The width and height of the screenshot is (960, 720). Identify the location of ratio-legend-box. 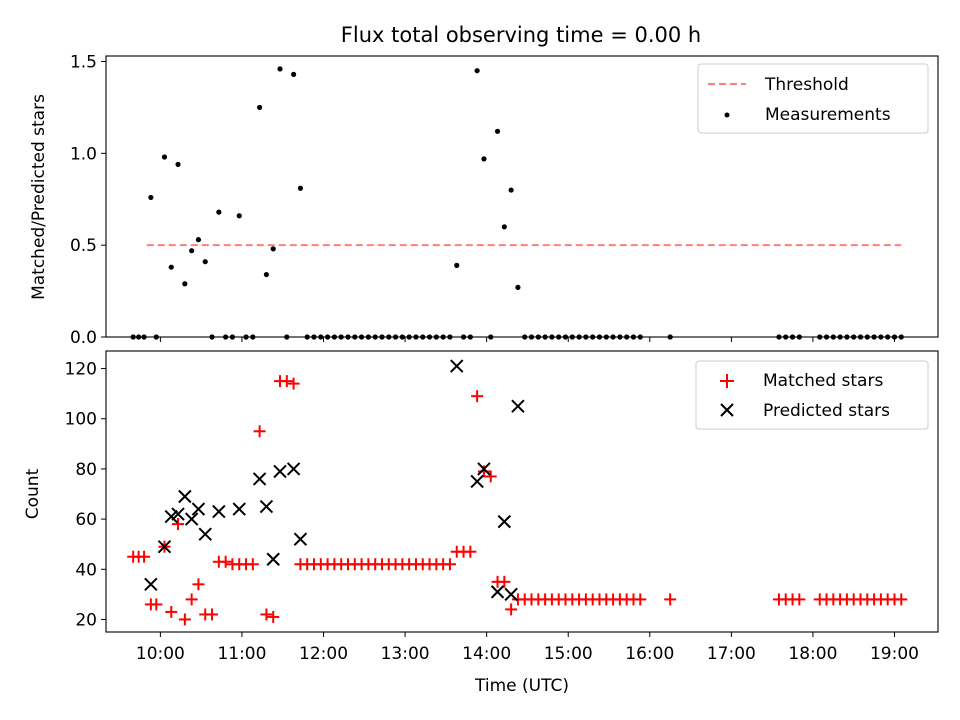
(813, 98).